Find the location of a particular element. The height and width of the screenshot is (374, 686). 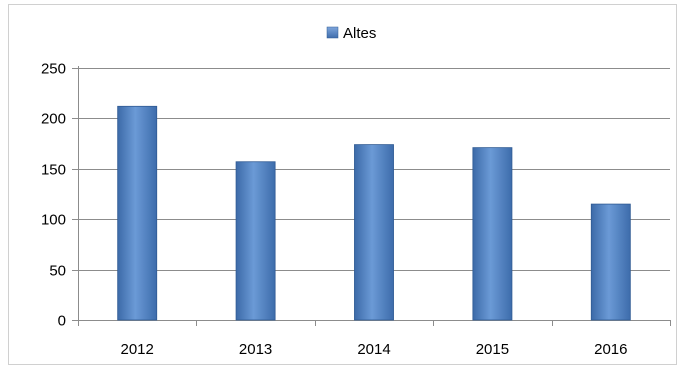

y-tick-label: 200 is located at coordinates (53, 119).